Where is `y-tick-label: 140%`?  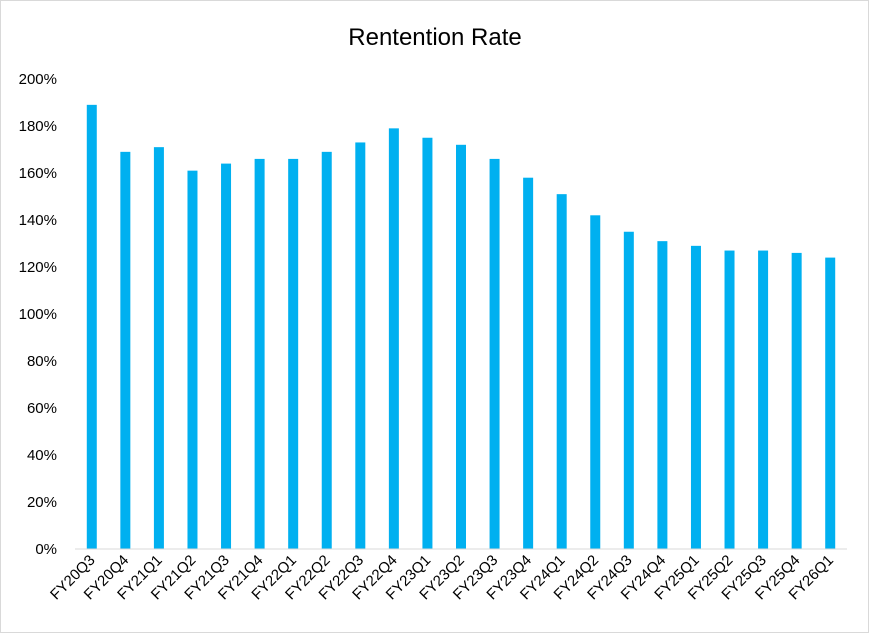 y-tick-label: 140% is located at coordinates (38, 220).